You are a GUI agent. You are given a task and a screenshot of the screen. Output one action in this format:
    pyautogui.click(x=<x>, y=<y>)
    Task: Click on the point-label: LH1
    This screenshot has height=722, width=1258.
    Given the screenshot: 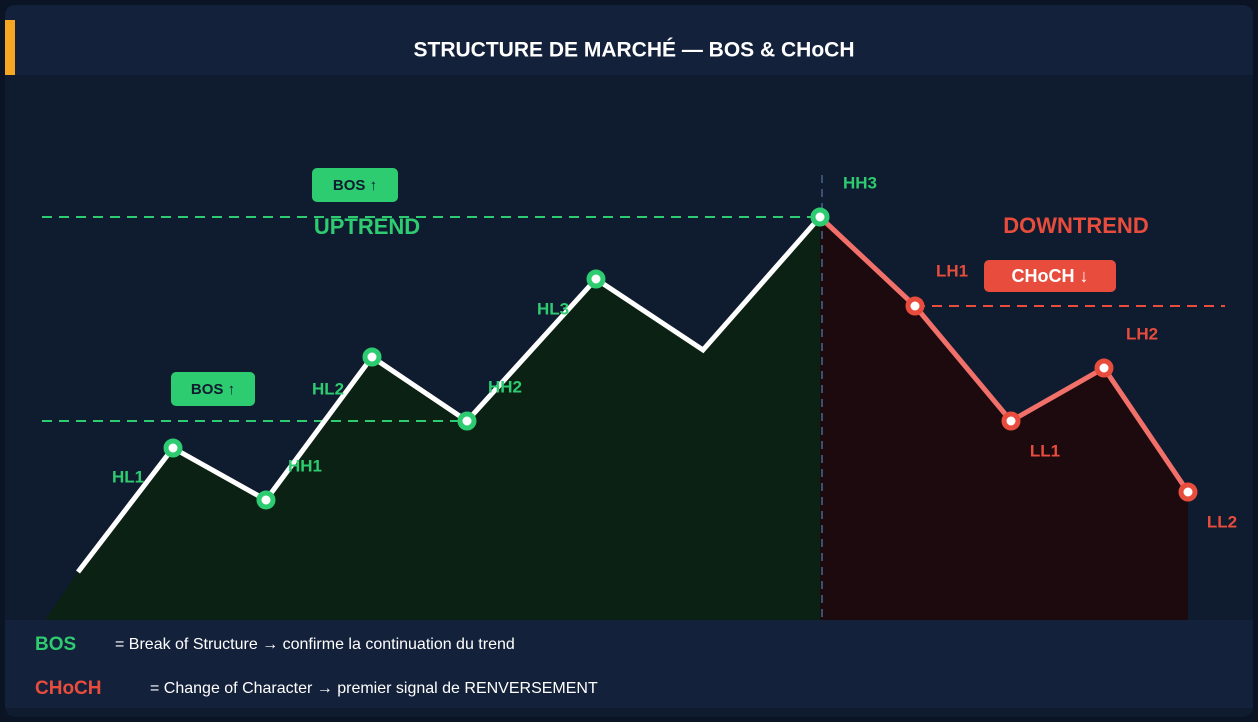 What is the action you would take?
    pyautogui.click(x=952, y=270)
    